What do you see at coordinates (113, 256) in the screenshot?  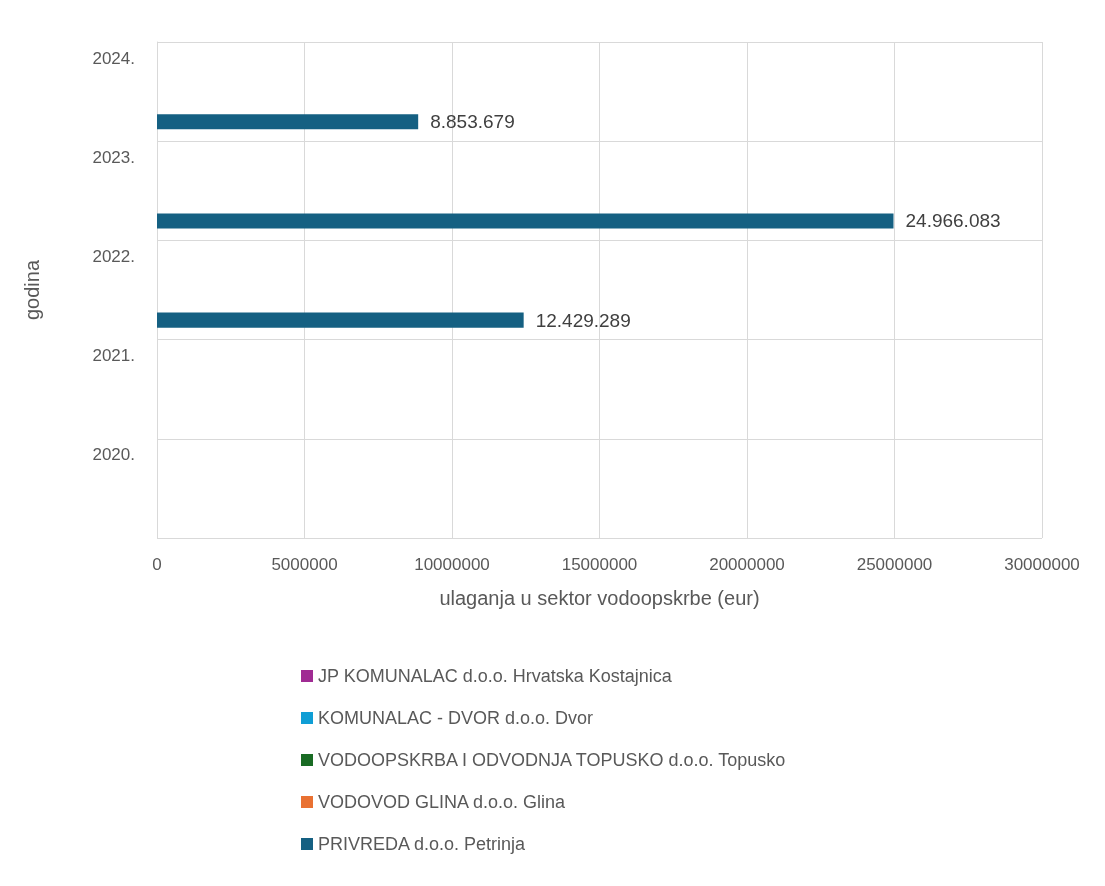 I see `y-tick-label: 2022.` at bounding box center [113, 256].